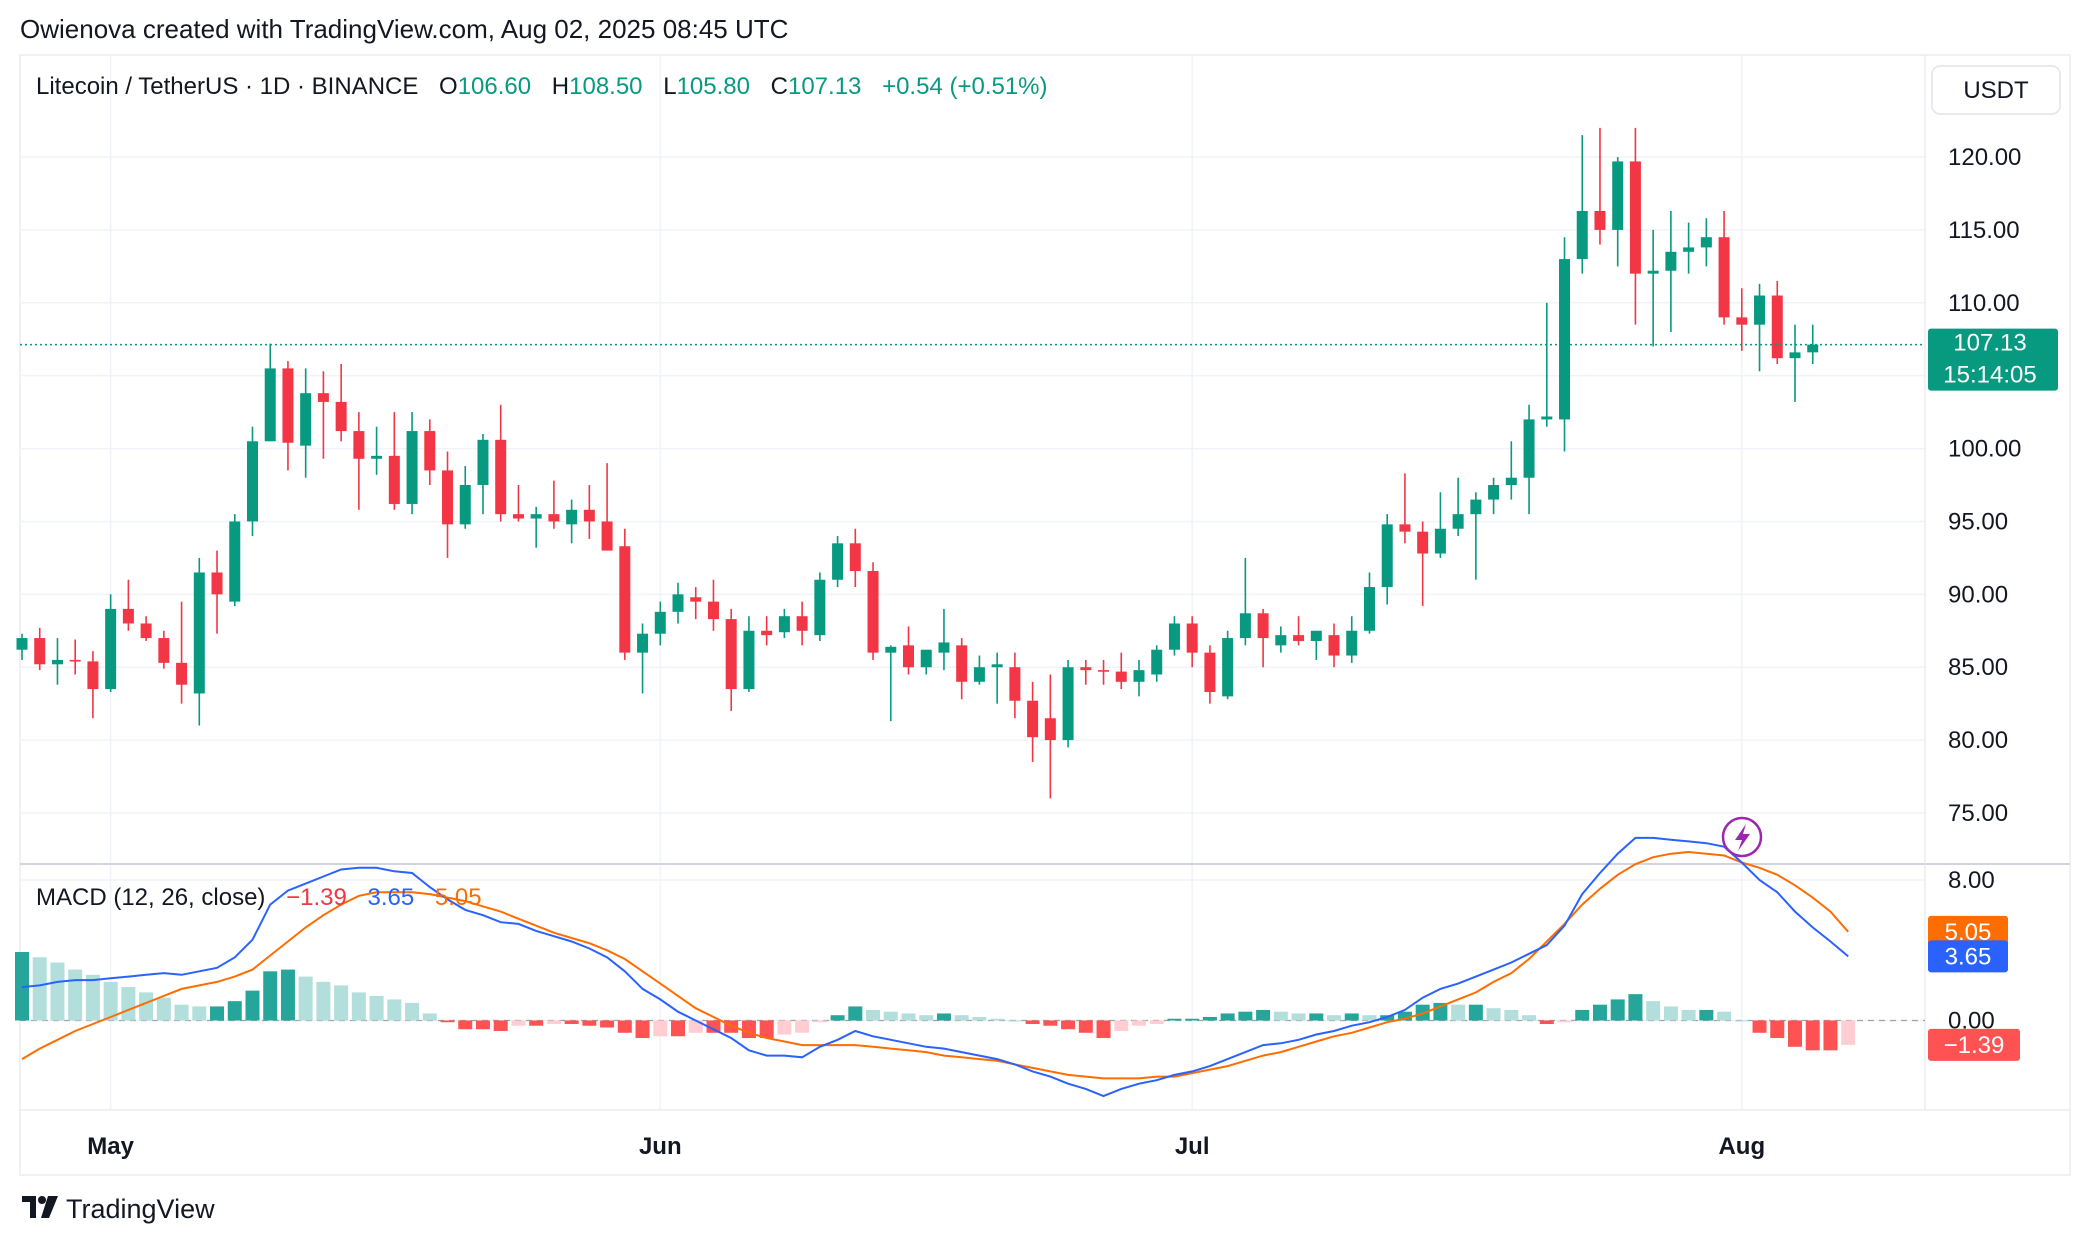  What do you see at coordinates (660, 1146) in the screenshot?
I see `time-tick-label: Jun` at bounding box center [660, 1146].